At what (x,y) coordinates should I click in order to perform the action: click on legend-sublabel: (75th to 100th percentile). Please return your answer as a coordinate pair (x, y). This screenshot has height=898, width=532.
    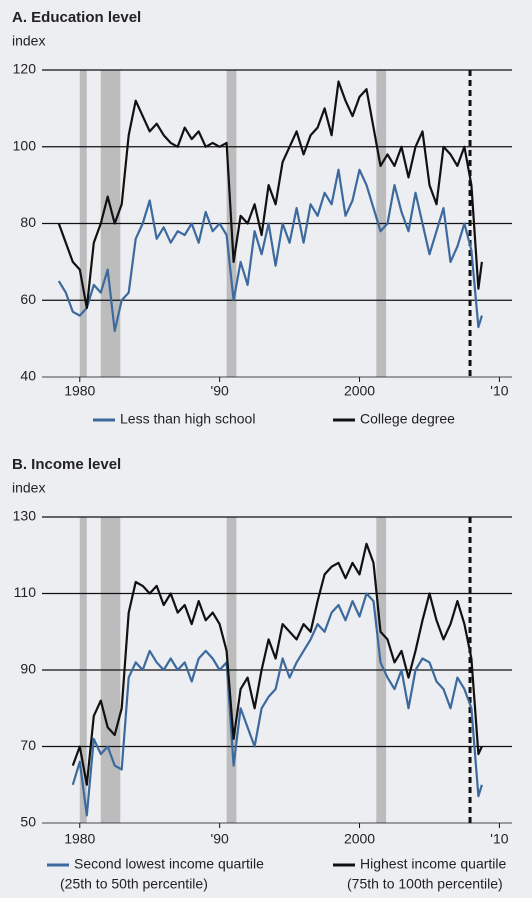
    Looking at the image, I should click on (425, 884).